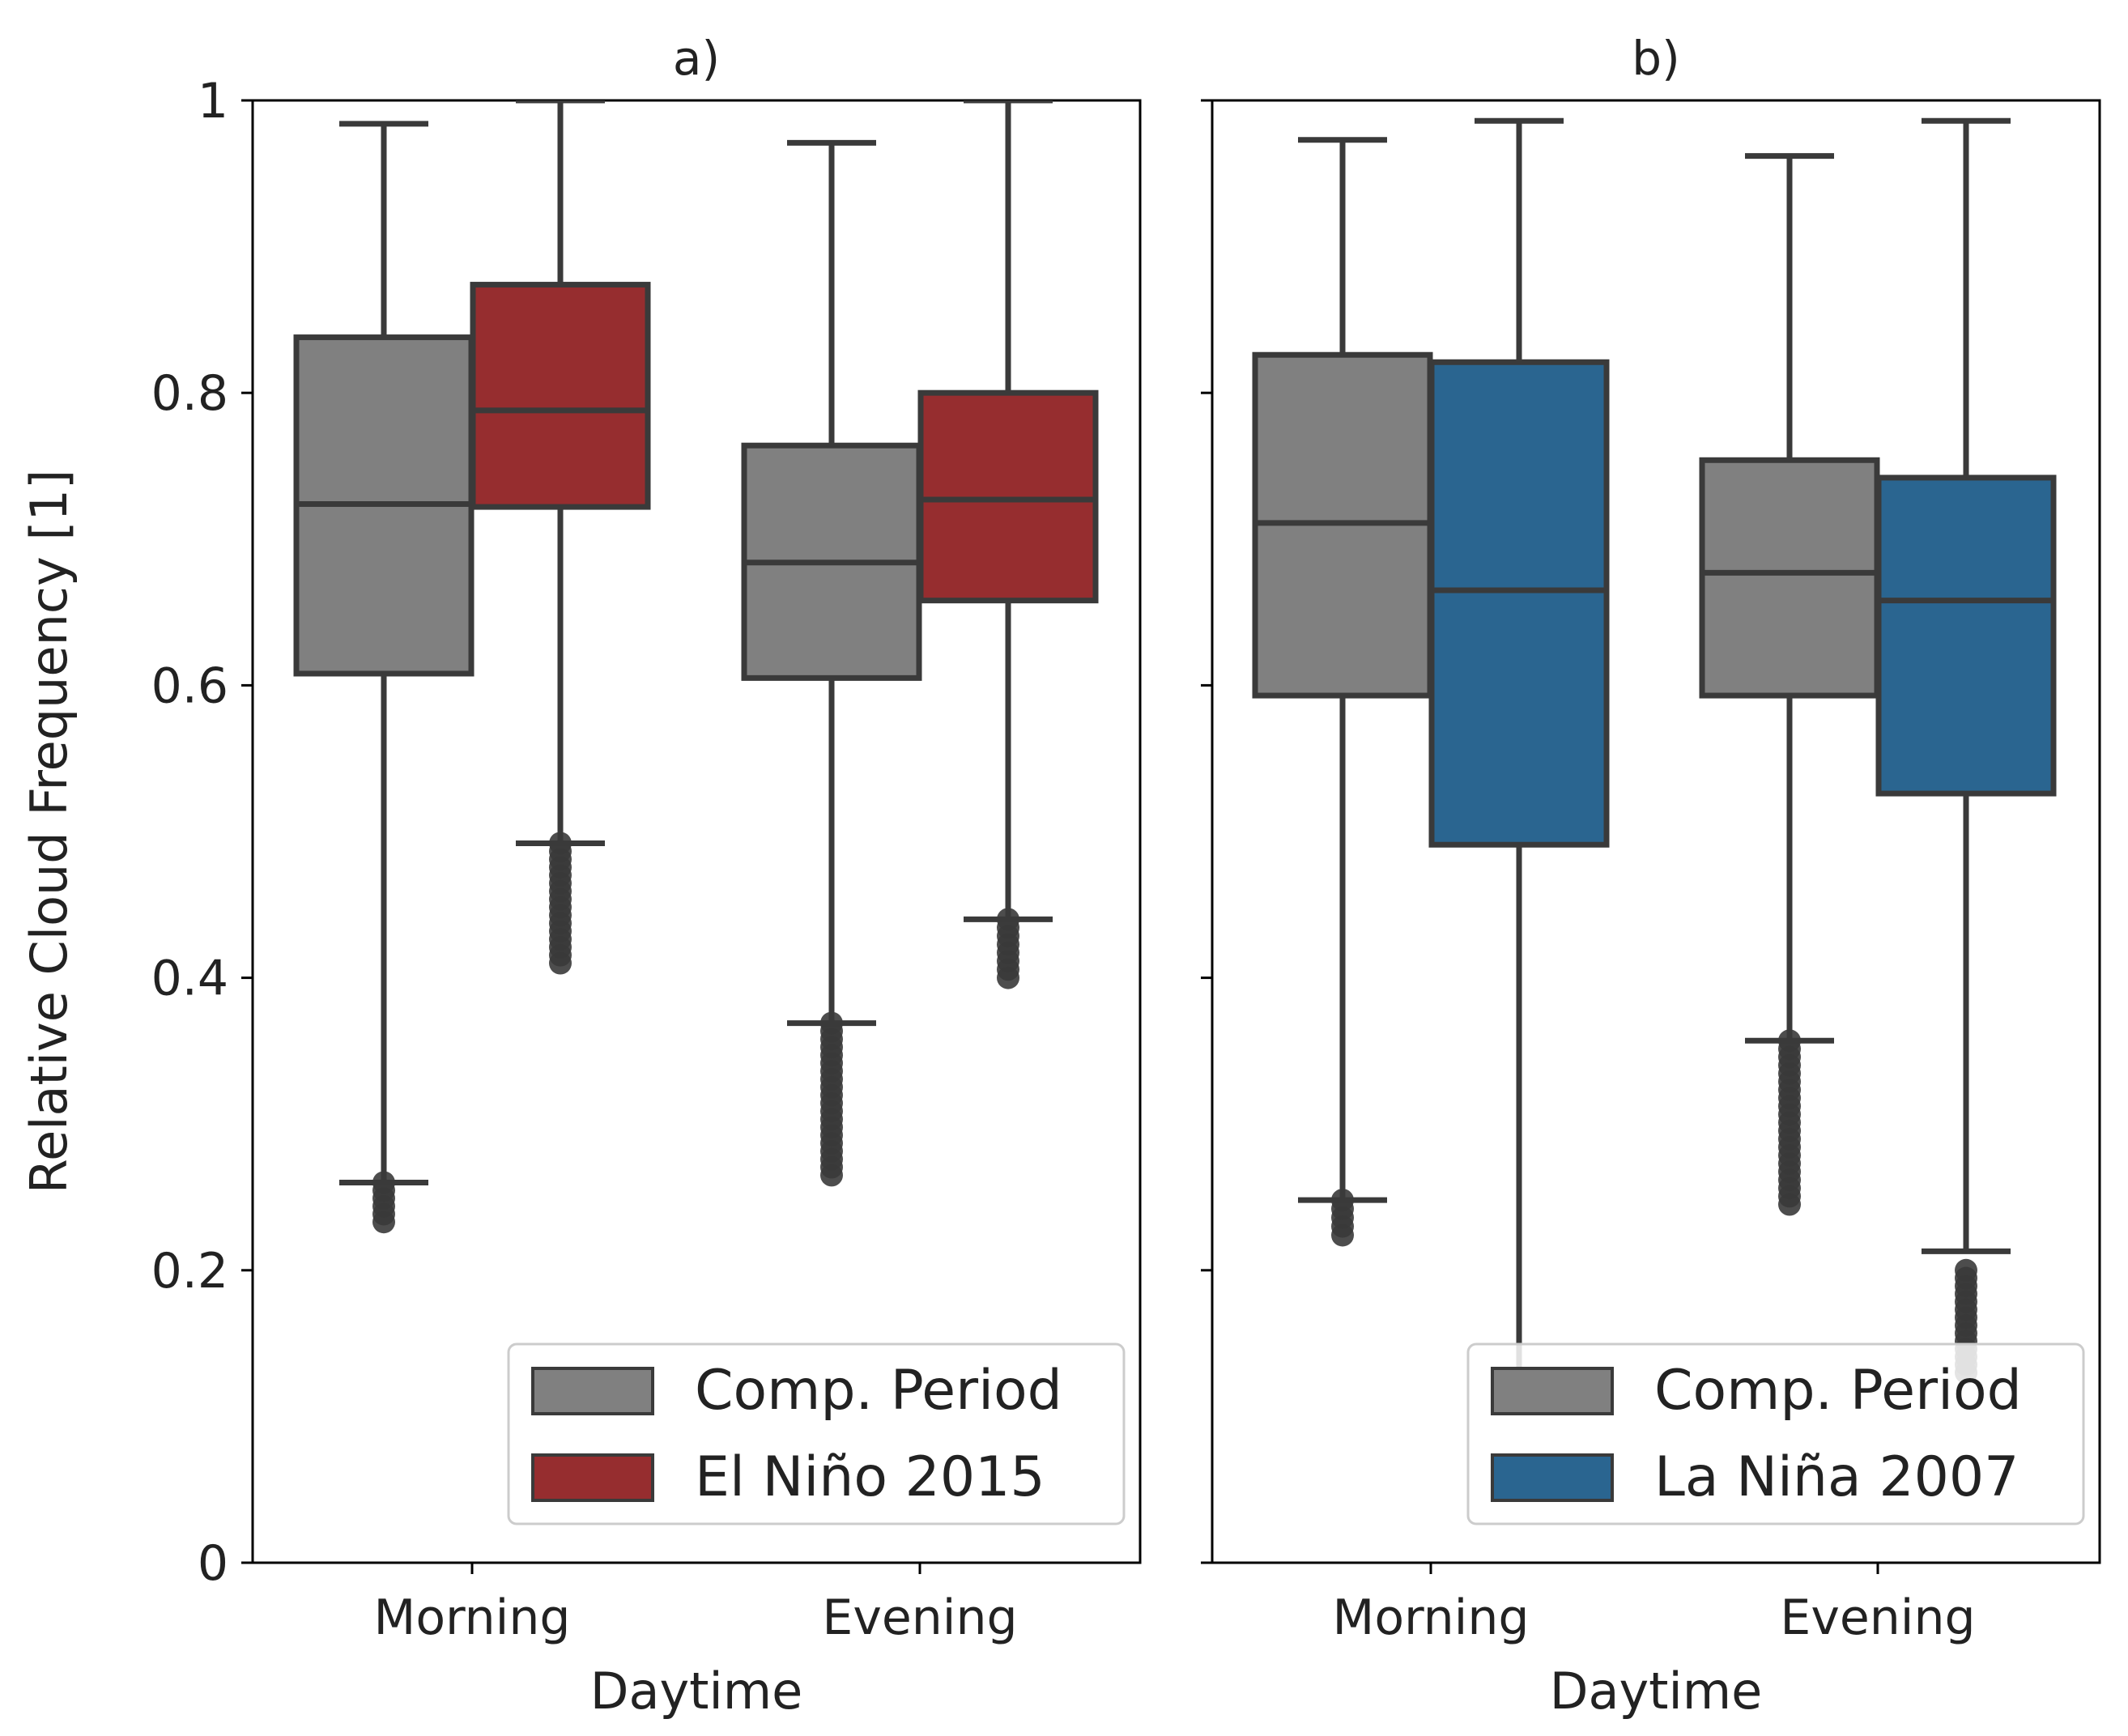 The height and width of the screenshot is (1736, 2128). Describe the element at coordinates (49, 832) in the screenshot. I see `y-axis-label: Relative Cloud Frequency [1]` at that location.